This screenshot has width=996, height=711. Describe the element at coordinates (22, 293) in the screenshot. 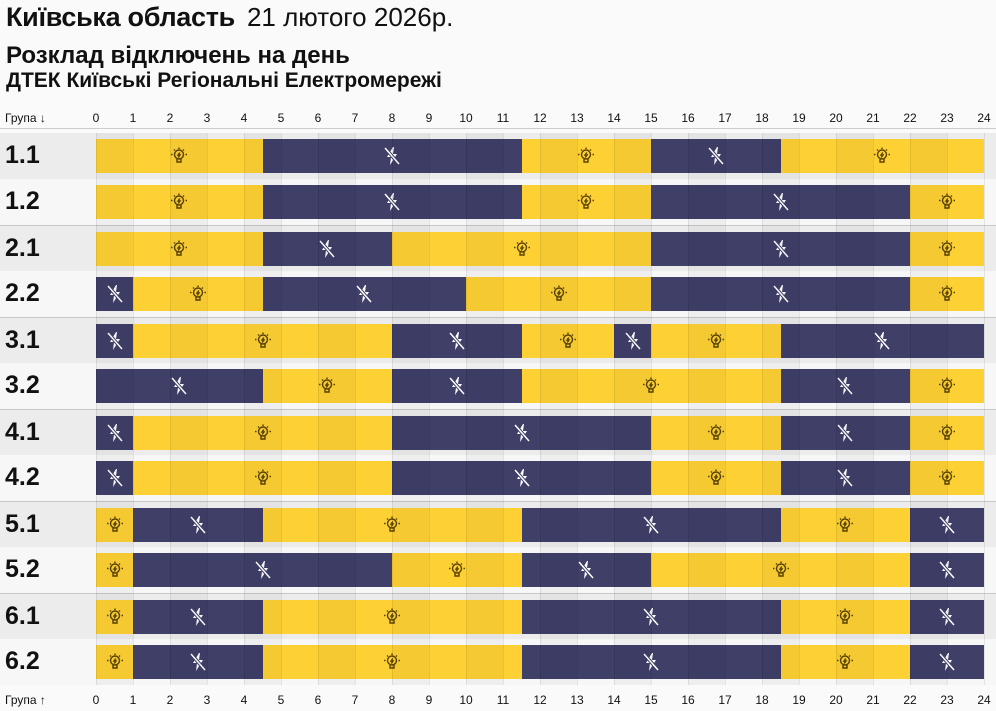

I see `group-label: 2.2` at that location.